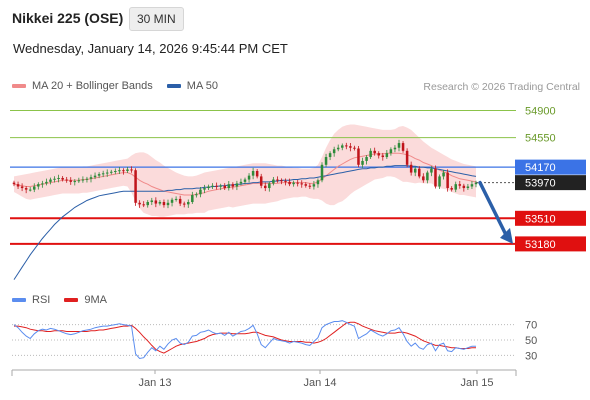  I want to click on rsi-tick-30: 30, so click(531, 356).